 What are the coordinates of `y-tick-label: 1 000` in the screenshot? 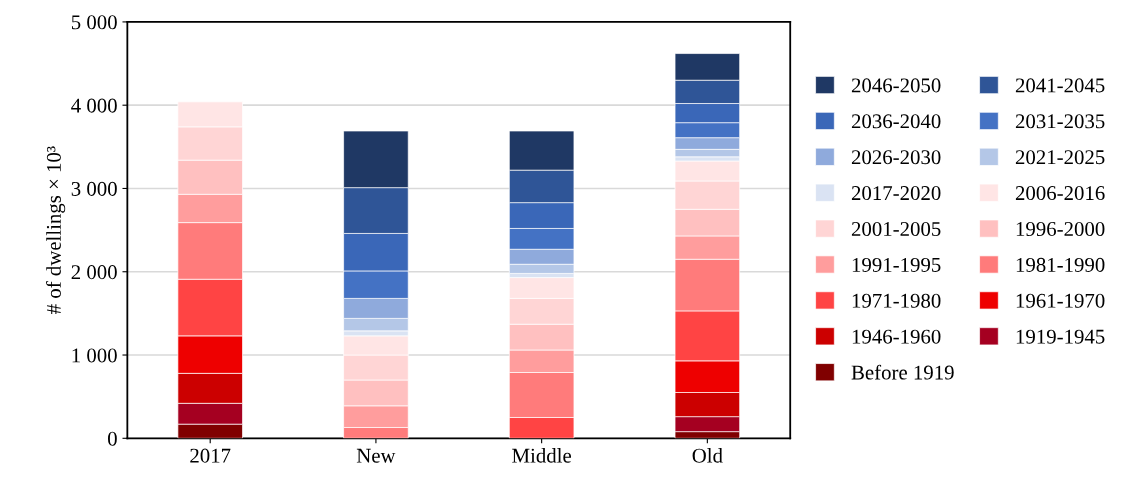 It's located at (94, 355).